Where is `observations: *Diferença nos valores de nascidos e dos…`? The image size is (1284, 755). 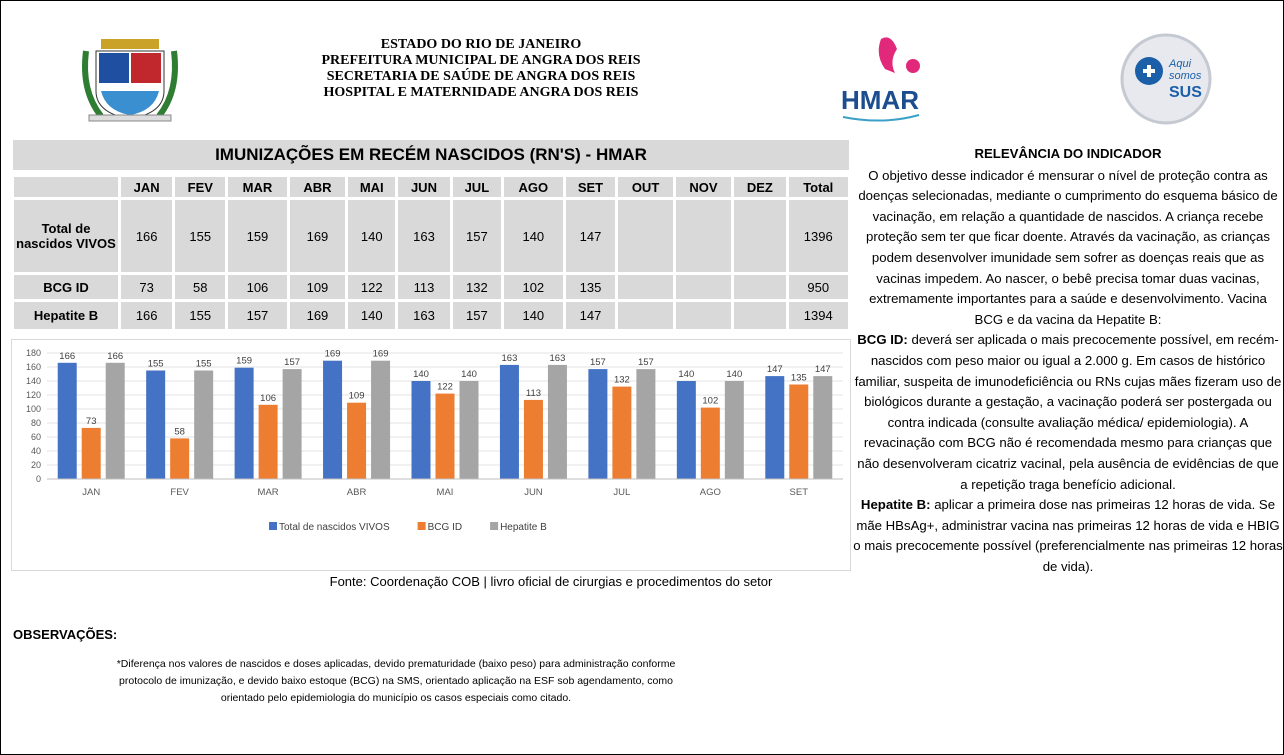
observations: *Diferença nos valores de nascidos e dos… is located at coordinates (396, 681).